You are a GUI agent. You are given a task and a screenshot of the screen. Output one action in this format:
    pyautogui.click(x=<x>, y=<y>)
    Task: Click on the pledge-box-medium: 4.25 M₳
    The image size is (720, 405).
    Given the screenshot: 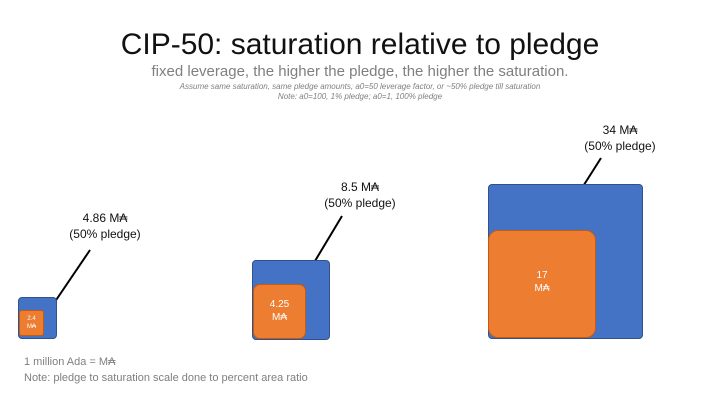 What is the action you would take?
    pyautogui.click(x=279, y=311)
    